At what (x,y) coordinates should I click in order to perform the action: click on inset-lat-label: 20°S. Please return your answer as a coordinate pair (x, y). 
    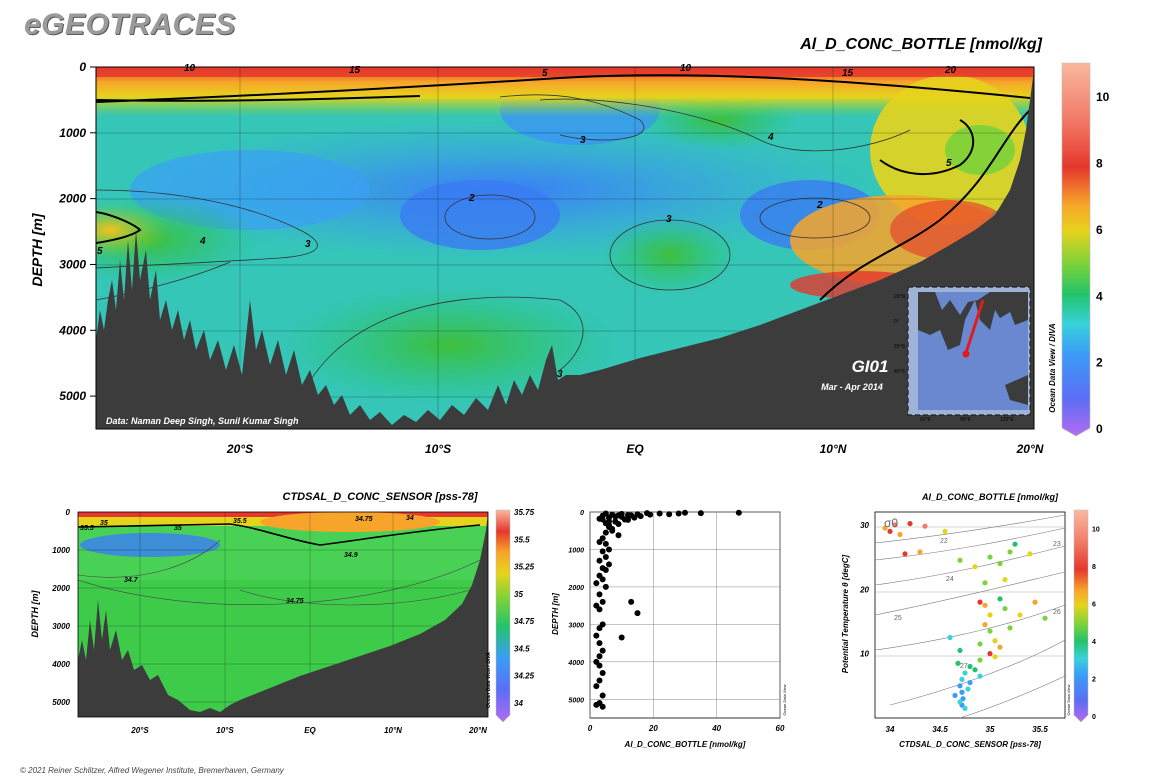
    Looking at the image, I should click on (900, 347).